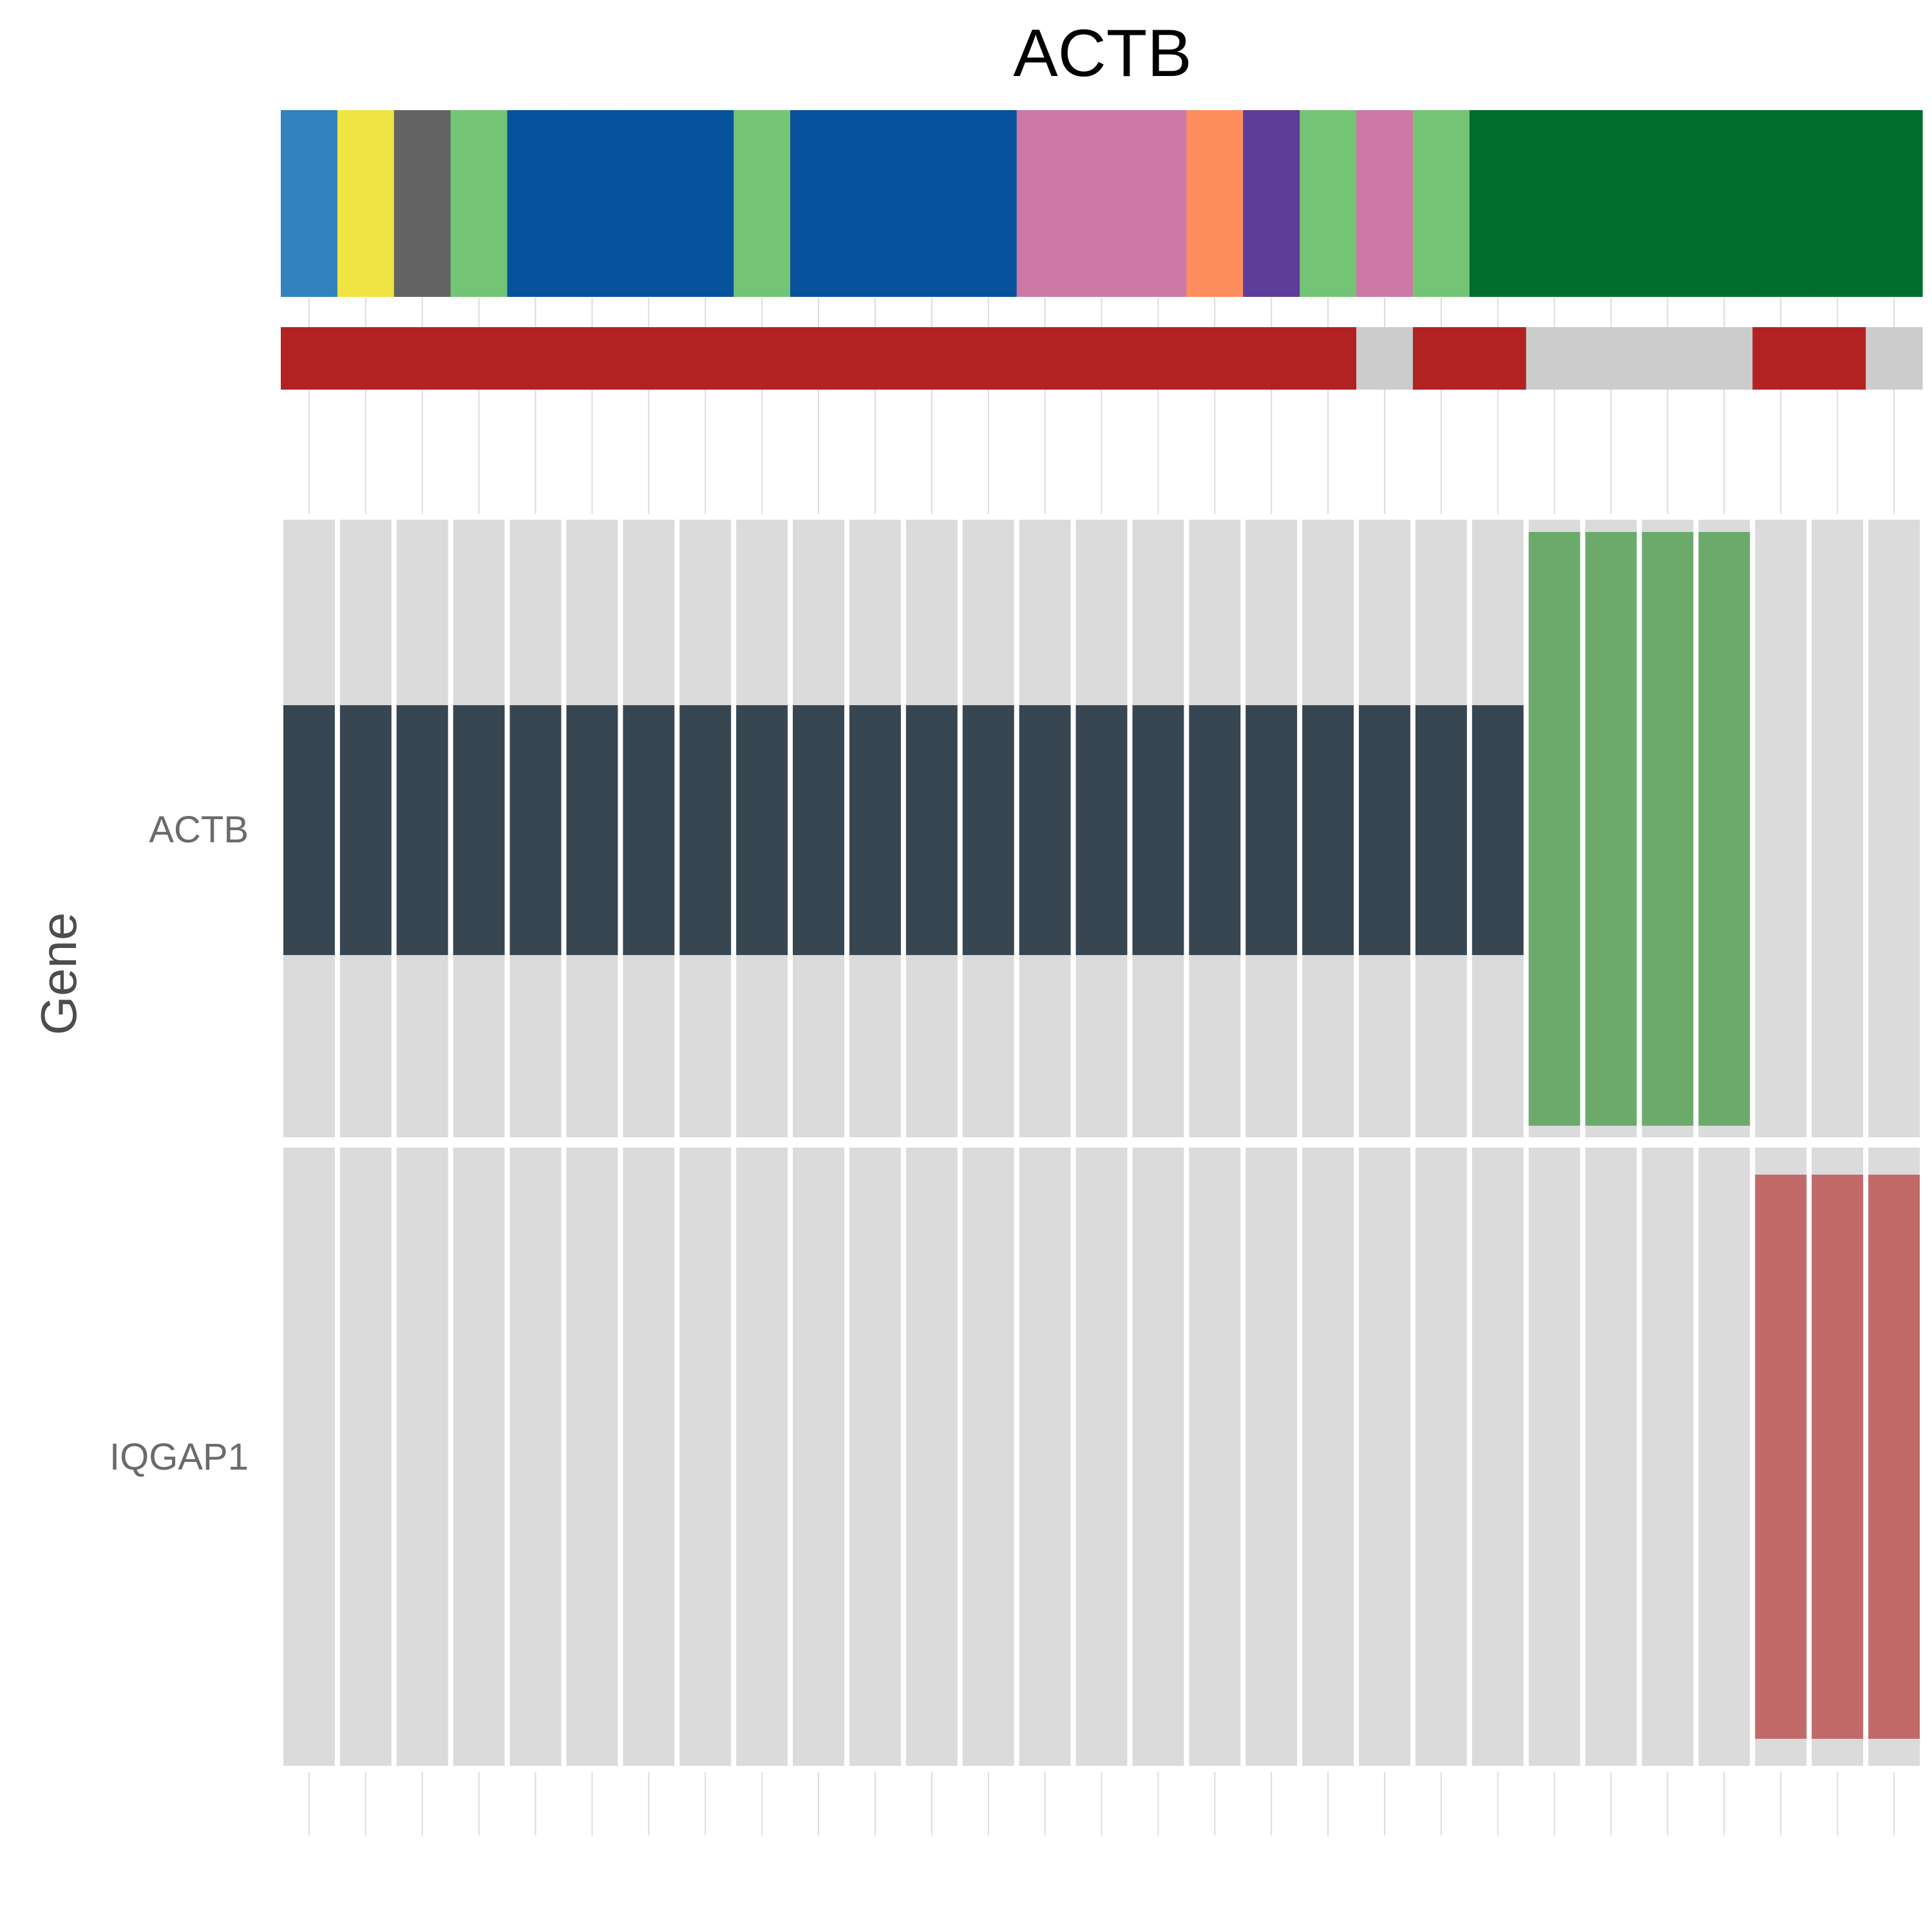 The image size is (1932, 1932). What do you see at coordinates (199, 830) in the screenshot?
I see `row-label: ACTB` at bounding box center [199, 830].